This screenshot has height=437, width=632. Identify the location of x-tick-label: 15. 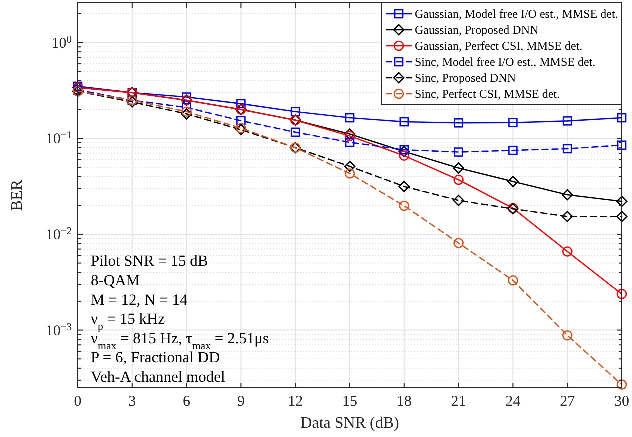
(350, 402).